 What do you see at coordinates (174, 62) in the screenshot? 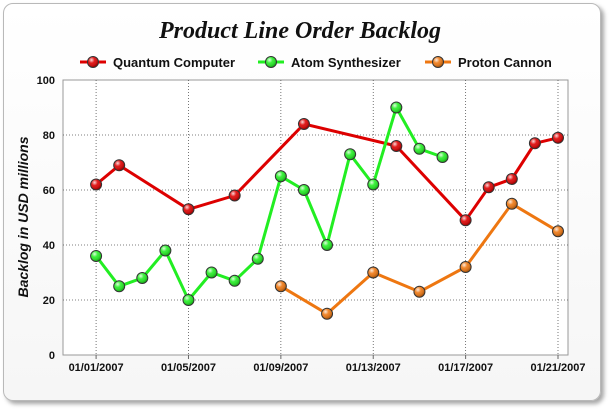
I see `legend-label-quantum-computer: Quantum Computer` at bounding box center [174, 62].